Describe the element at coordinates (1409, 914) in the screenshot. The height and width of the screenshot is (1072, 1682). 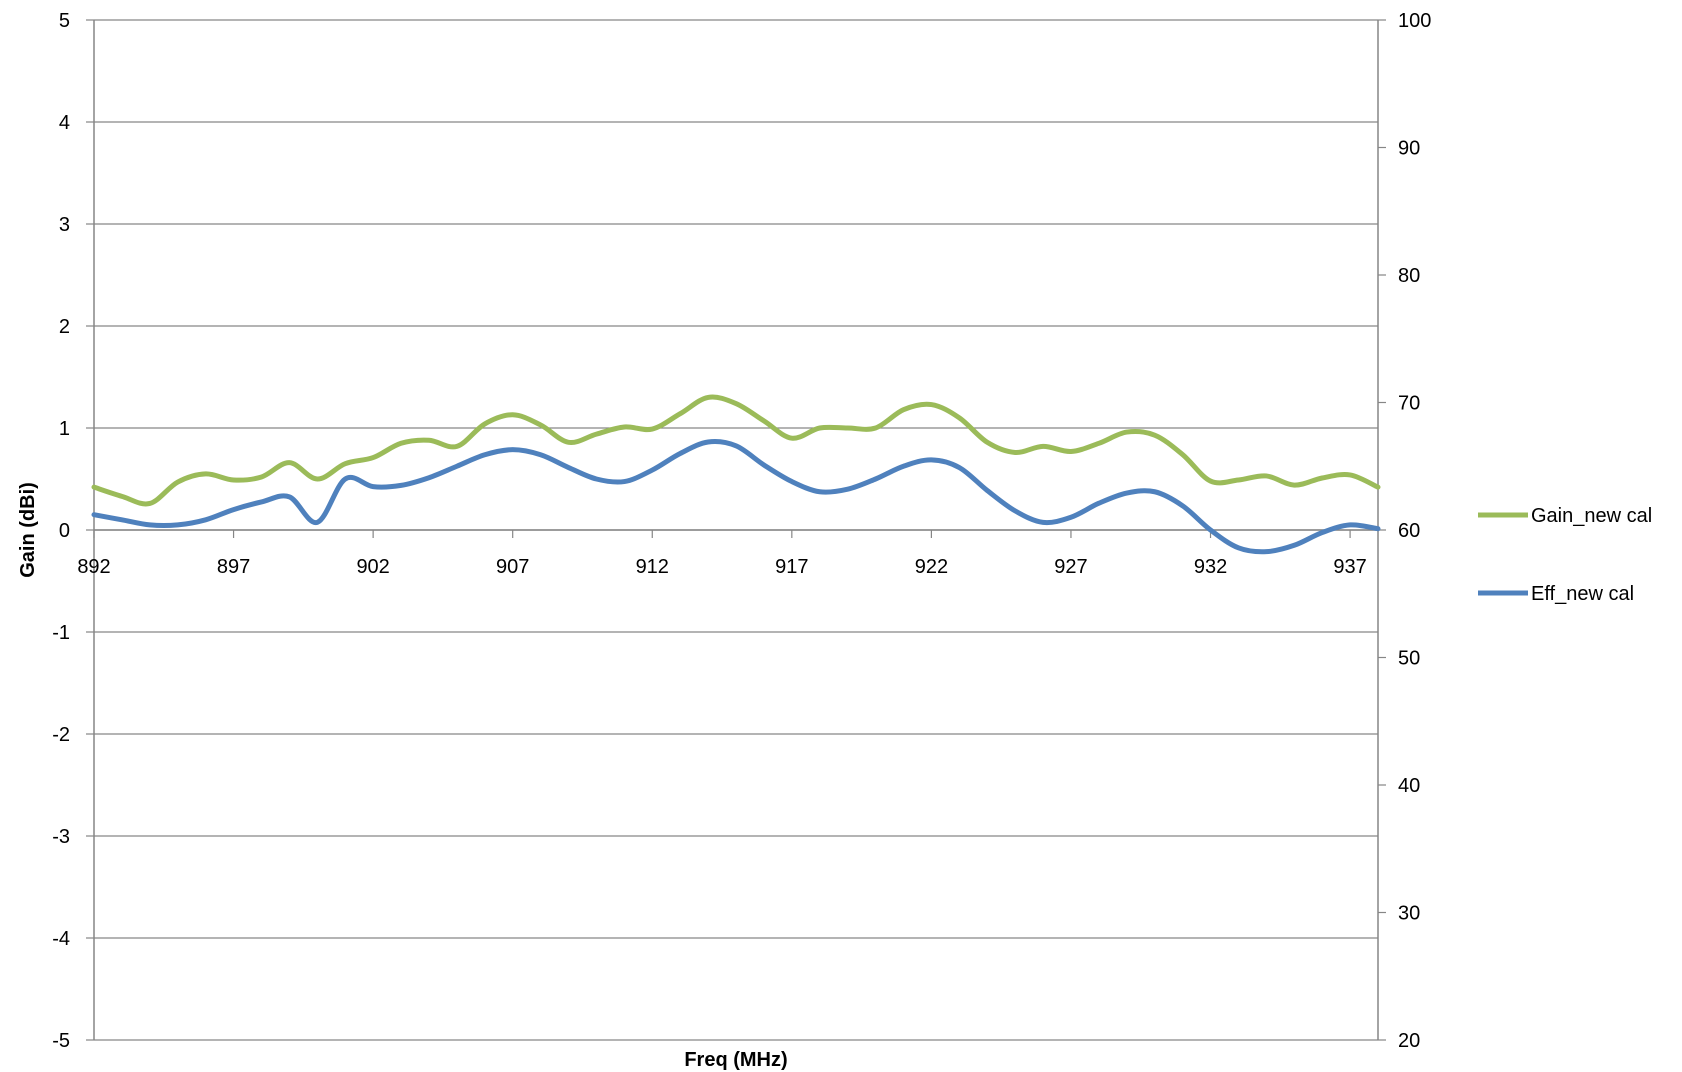
I see `y2-tick-label: 30` at that location.